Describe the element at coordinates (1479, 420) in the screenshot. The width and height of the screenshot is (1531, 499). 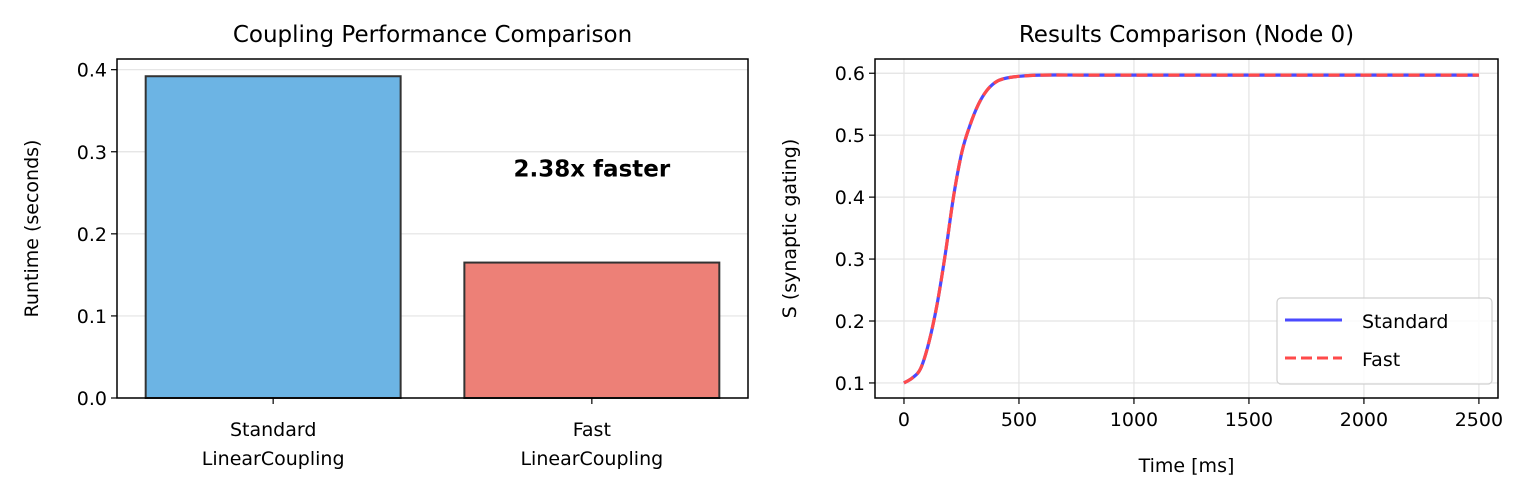
I see `x-tick-label: 2500` at that location.